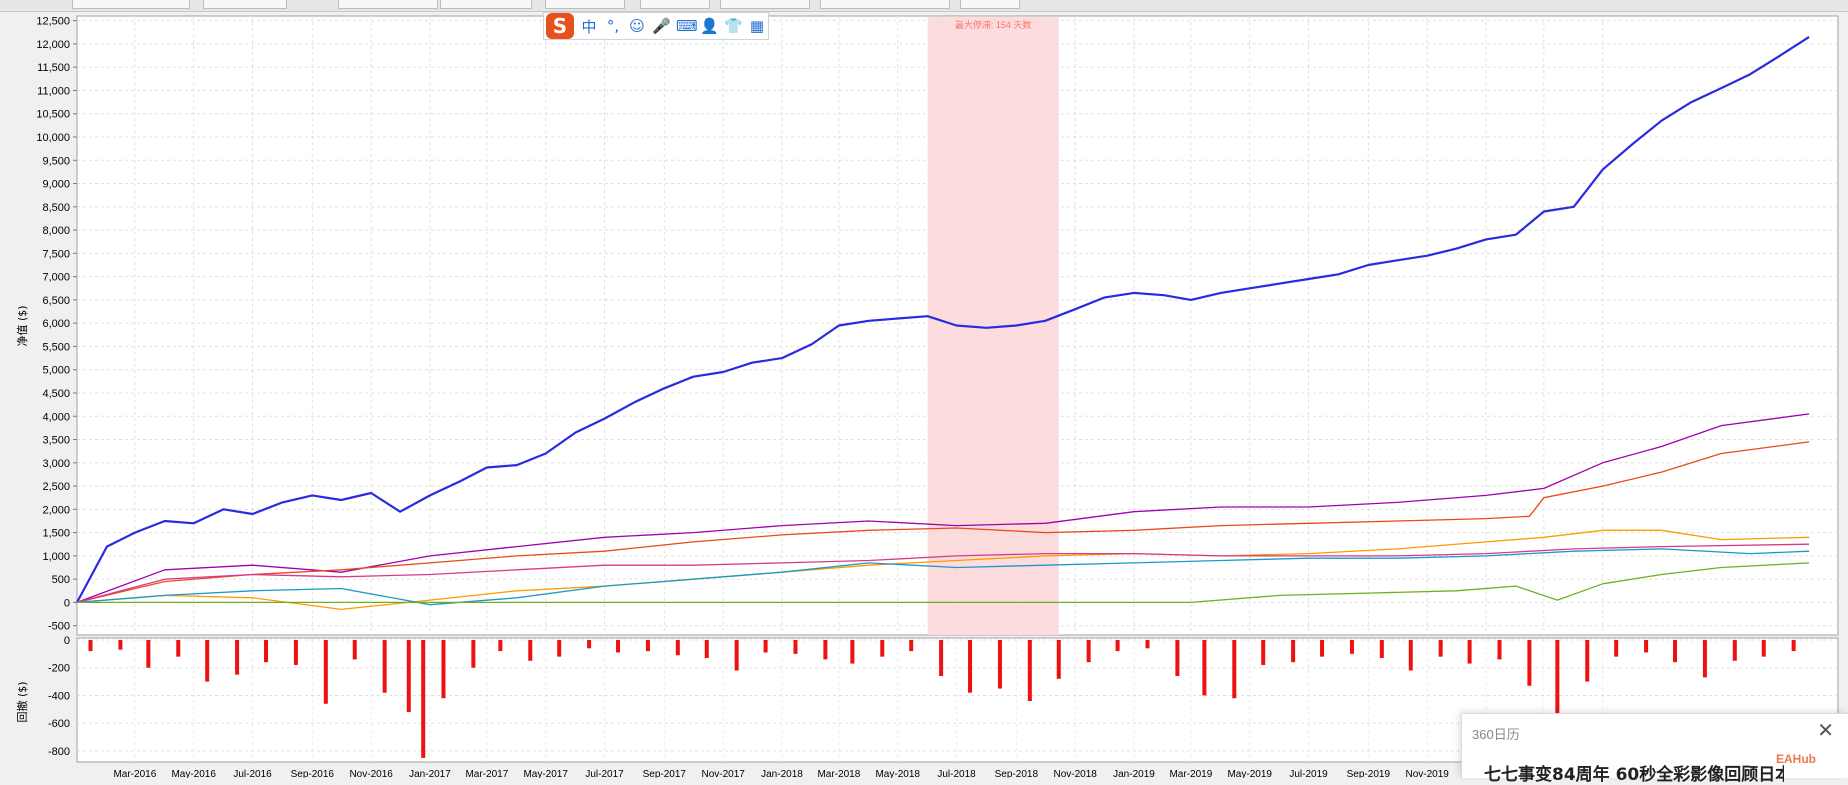 This screenshot has height=785, width=1848. What do you see at coordinates (665, 773) in the screenshot?
I see `x-tick-label: Sep-2017` at bounding box center [665, 773].